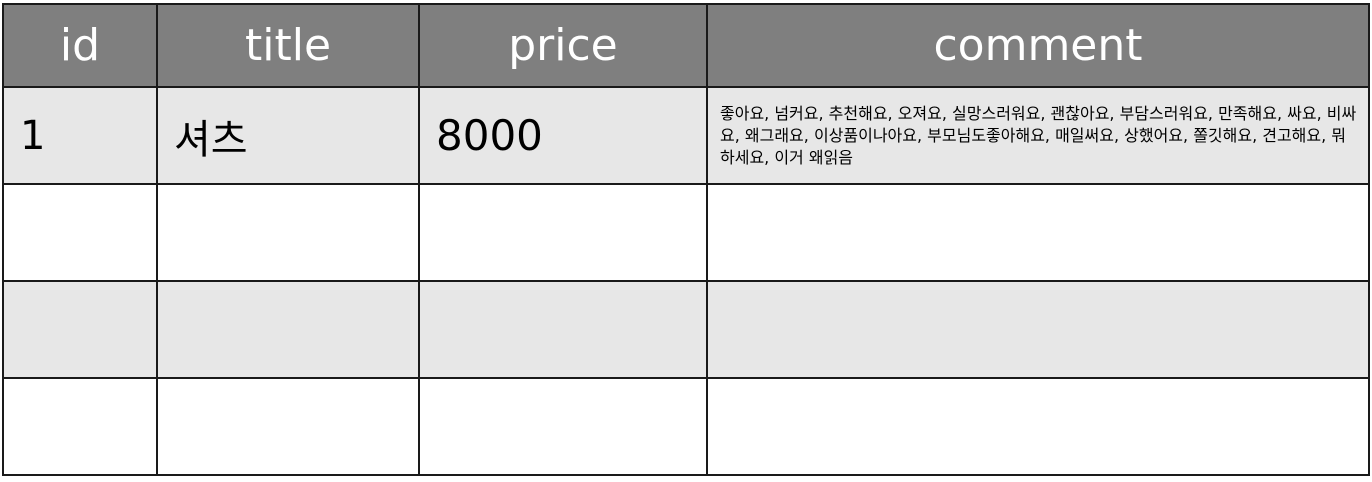  What do you see at coordinates (80, 45) in the screenshot?
I see `column-header-id: id` at bounding box center [80, 45].